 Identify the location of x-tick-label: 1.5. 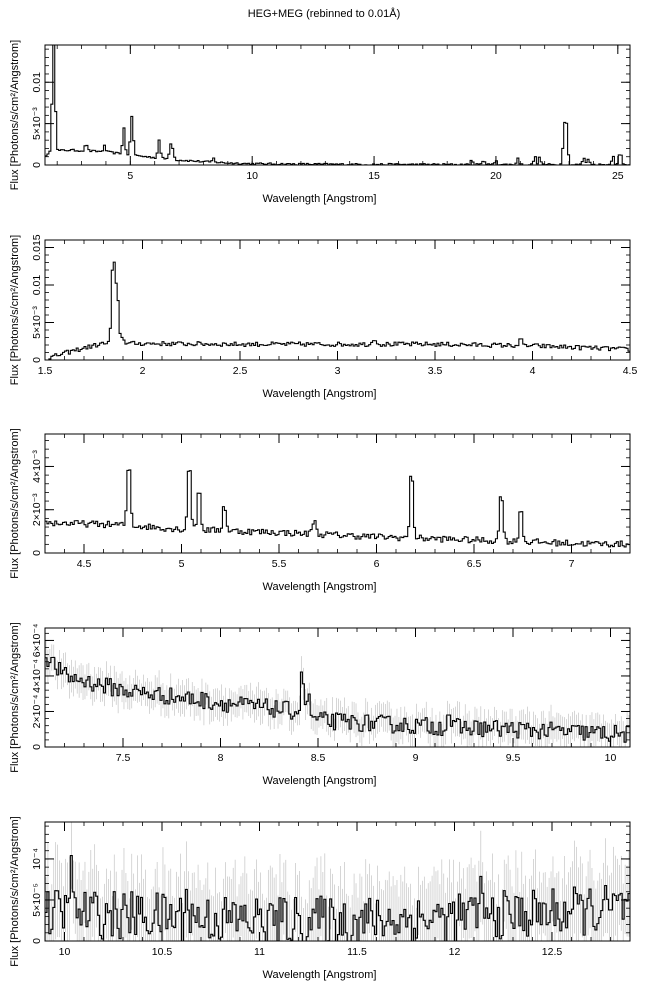
(45, 371).